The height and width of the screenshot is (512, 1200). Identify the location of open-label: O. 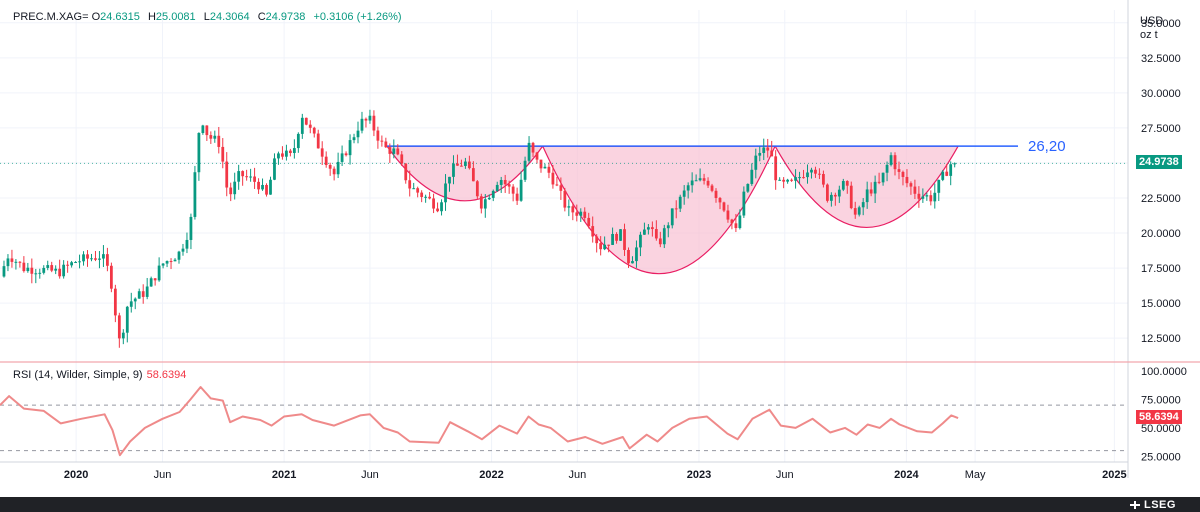
(96, 17).